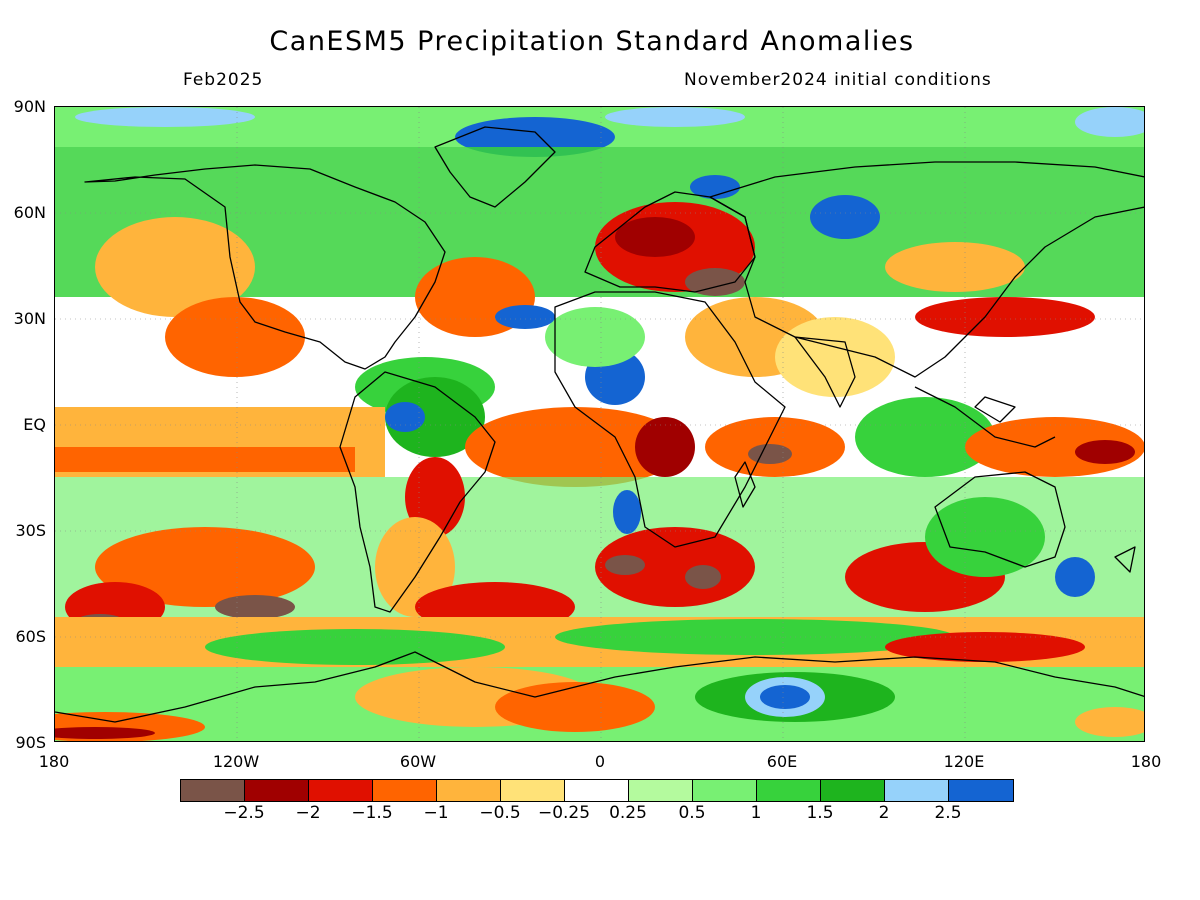 This screenshot has width=1200, height=900. What do you see at coordinates (600, 761) in the screenshot?
I see `lon-label-0: 0` at bounding box center [600, 761].